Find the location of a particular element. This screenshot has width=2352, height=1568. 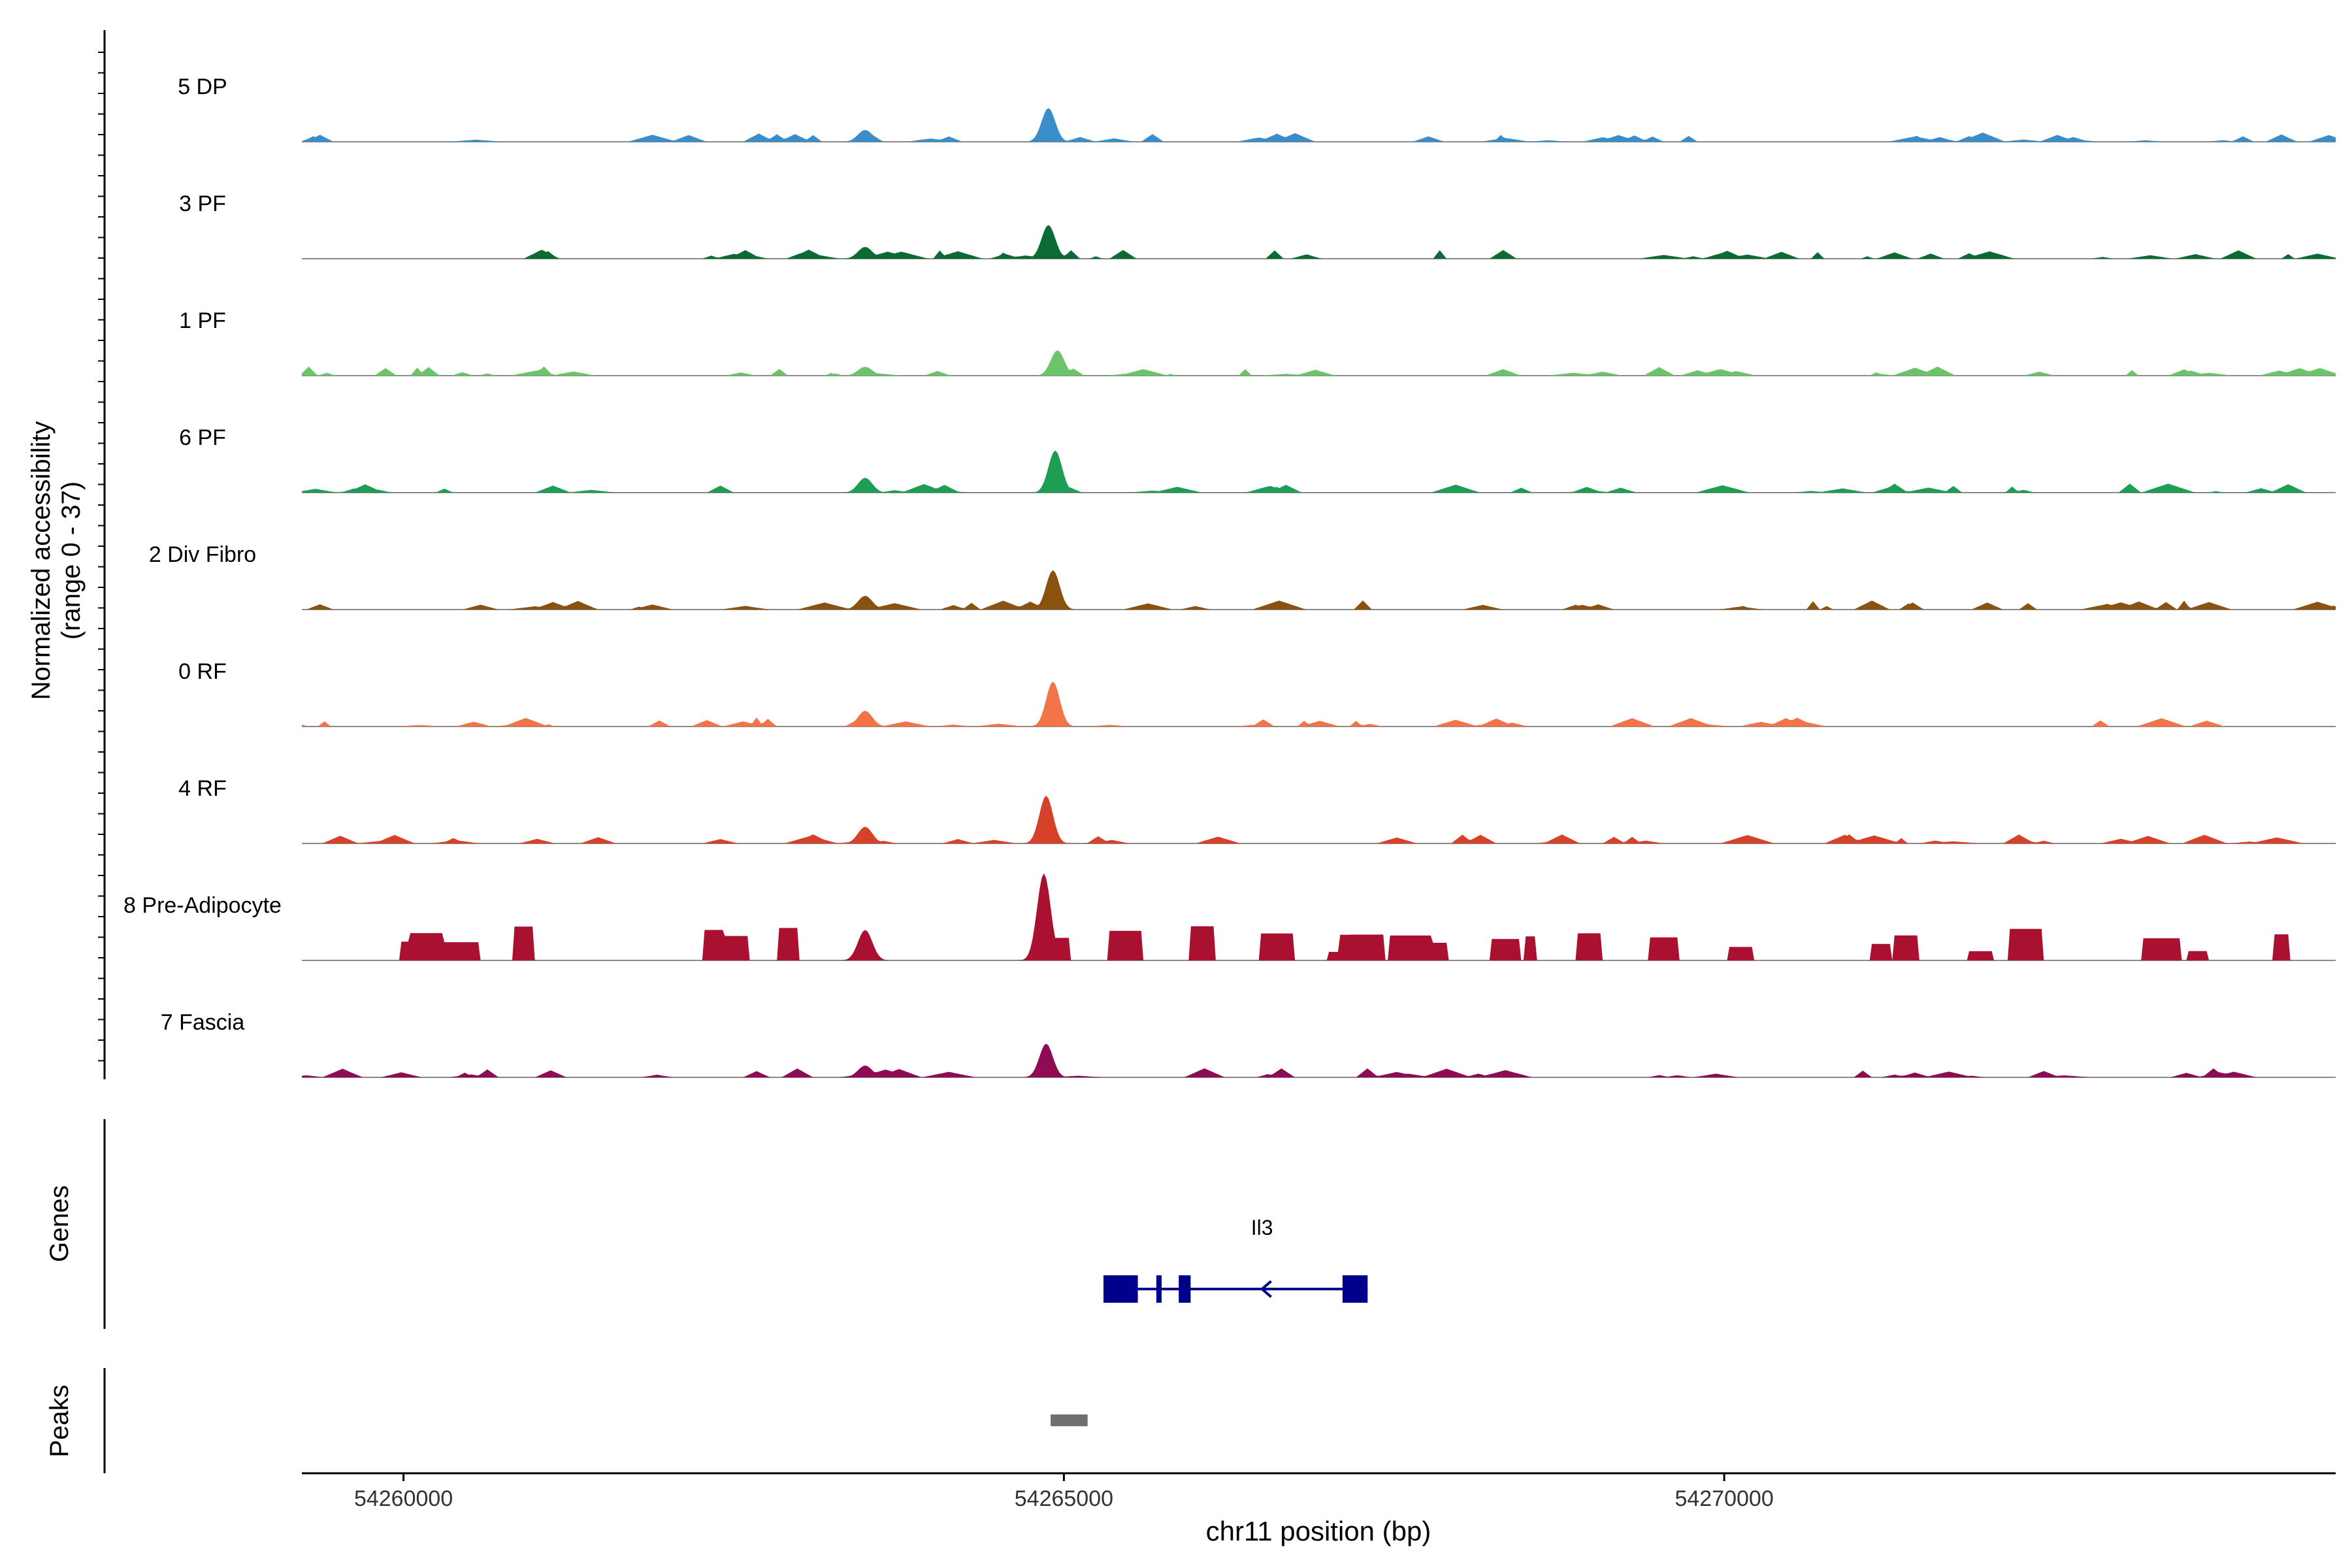

track-7-fascia: 7 Fascia is located at coordinates (1248, 1044).